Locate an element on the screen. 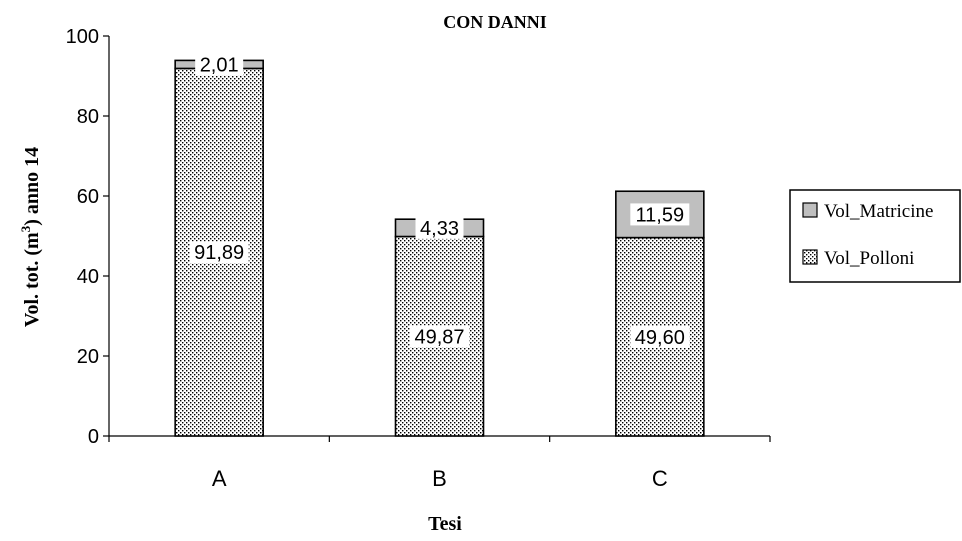 The height and width of the screenshot is (541, 962). x-axis-title: Tesi is located at coordinates (445, 524).